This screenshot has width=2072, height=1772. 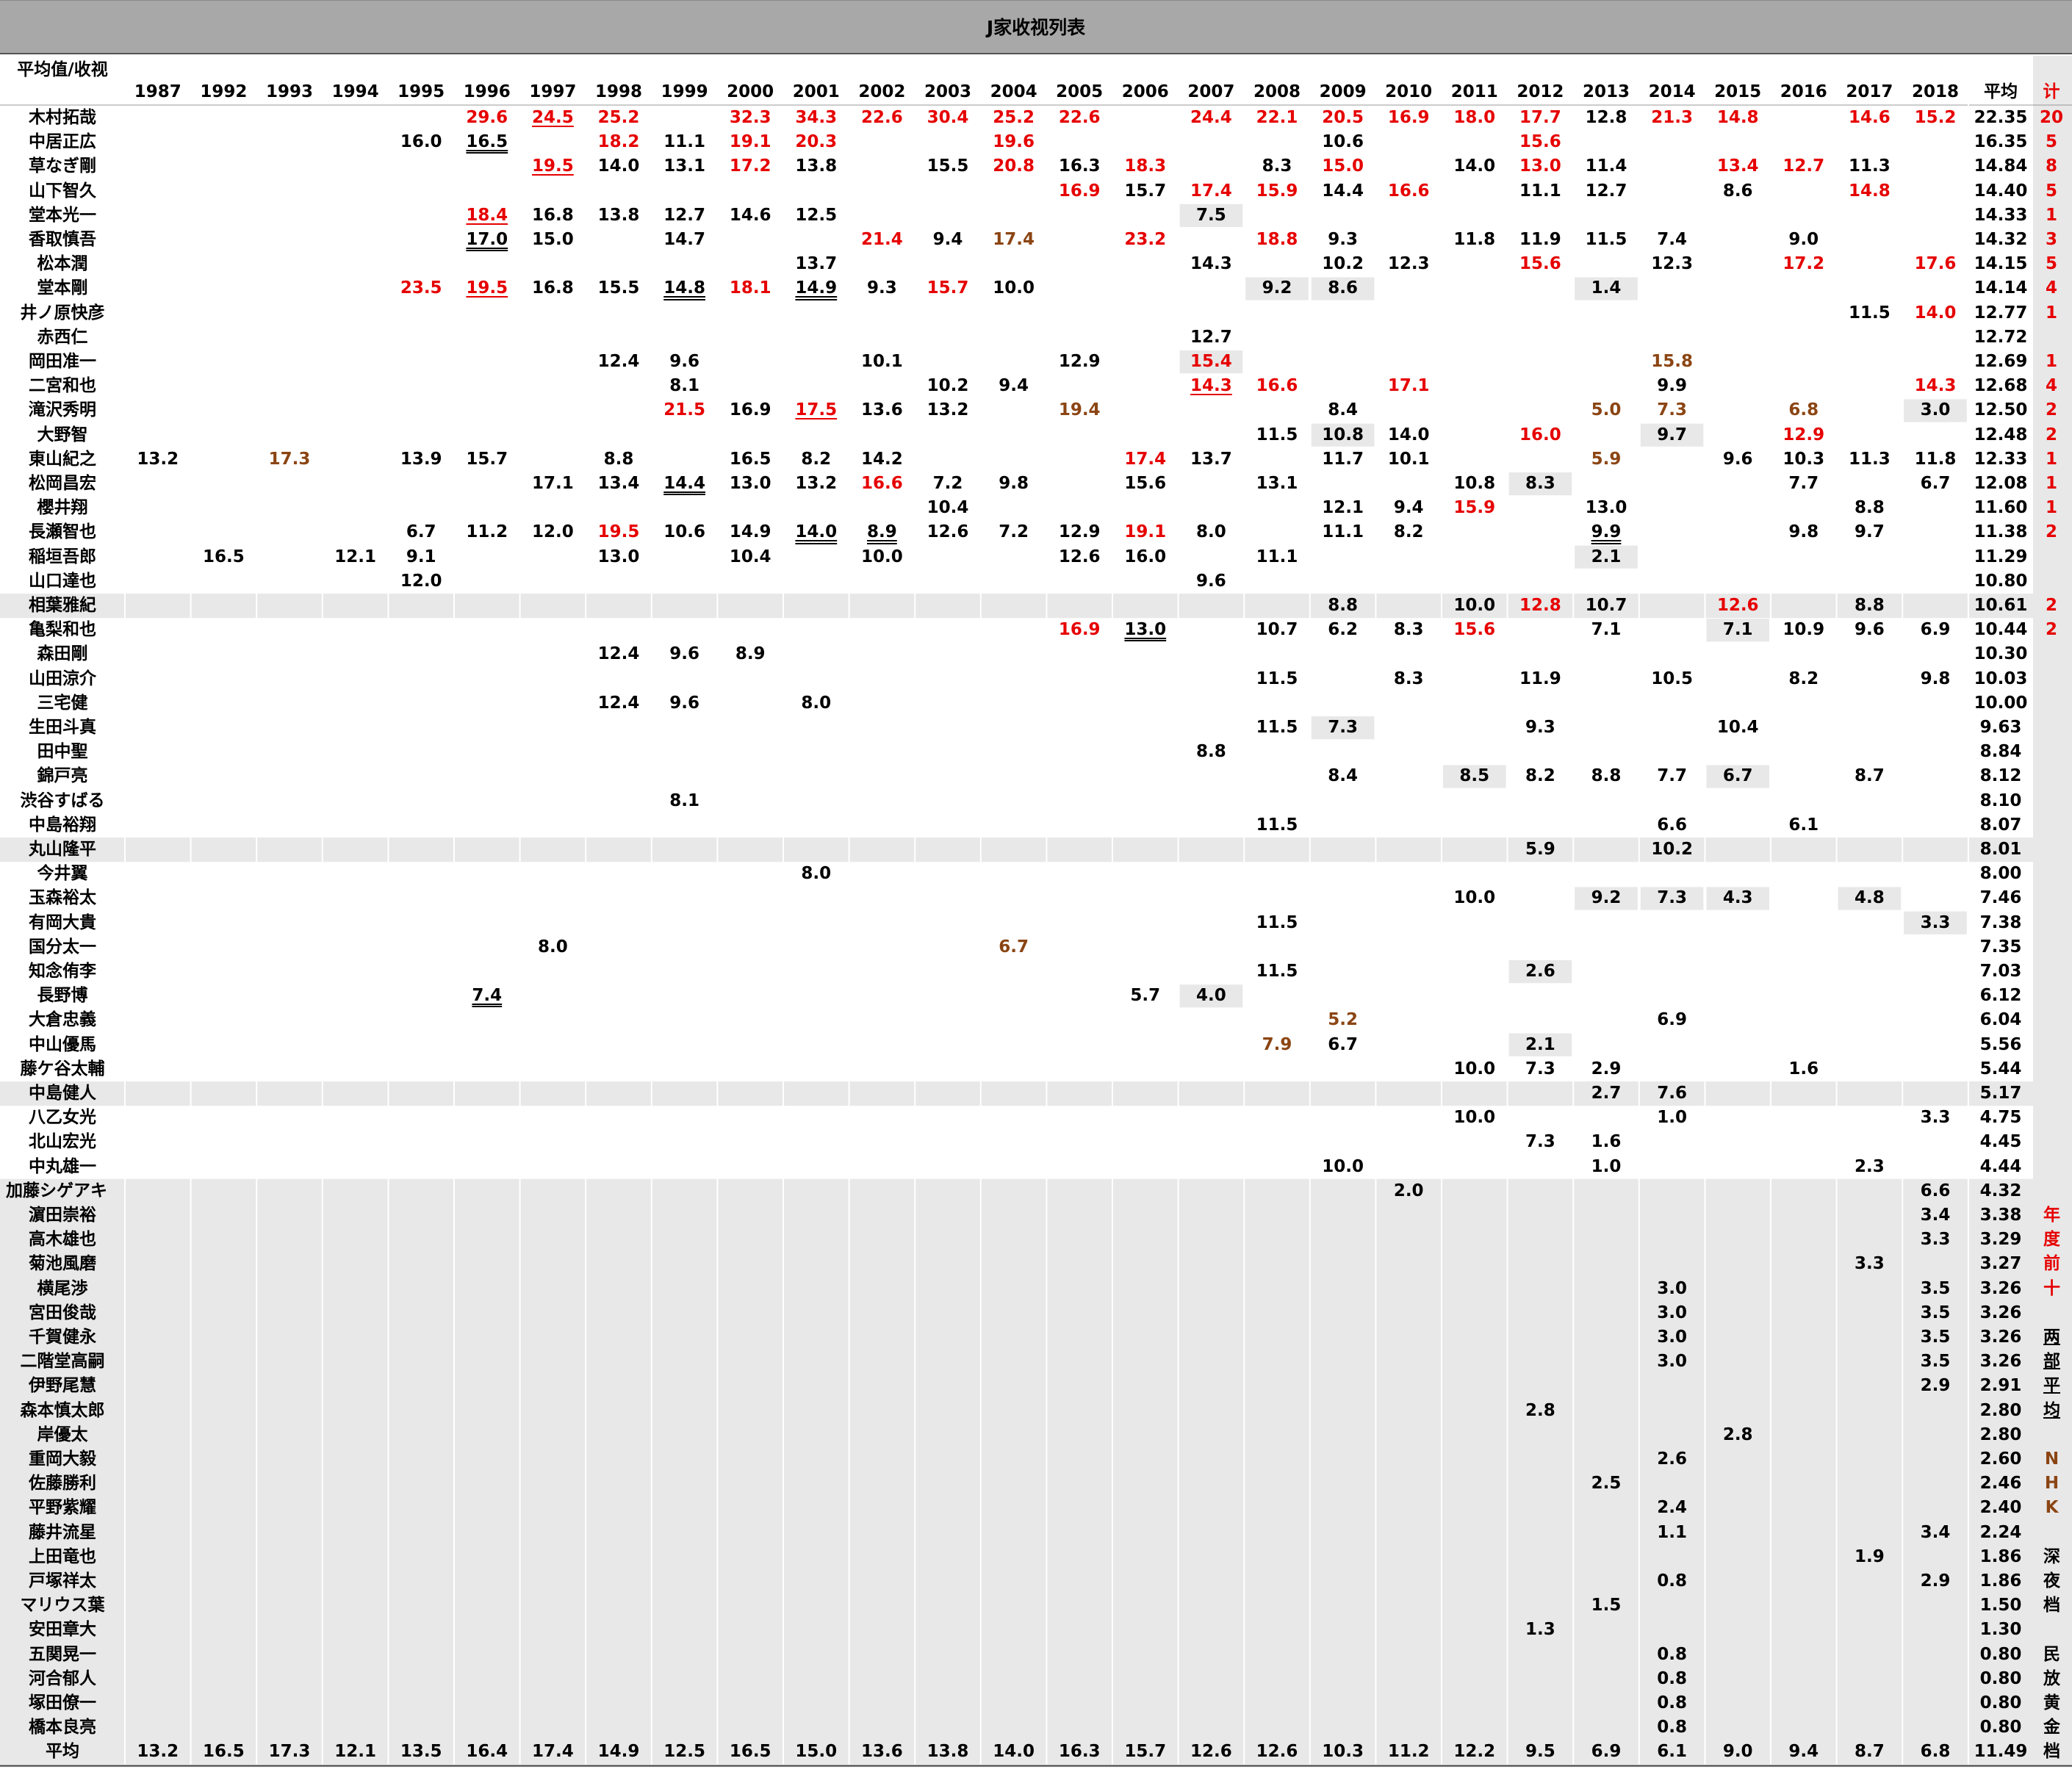 I want to click on rating-cell: 17.4, so click(x=1212, y=191).